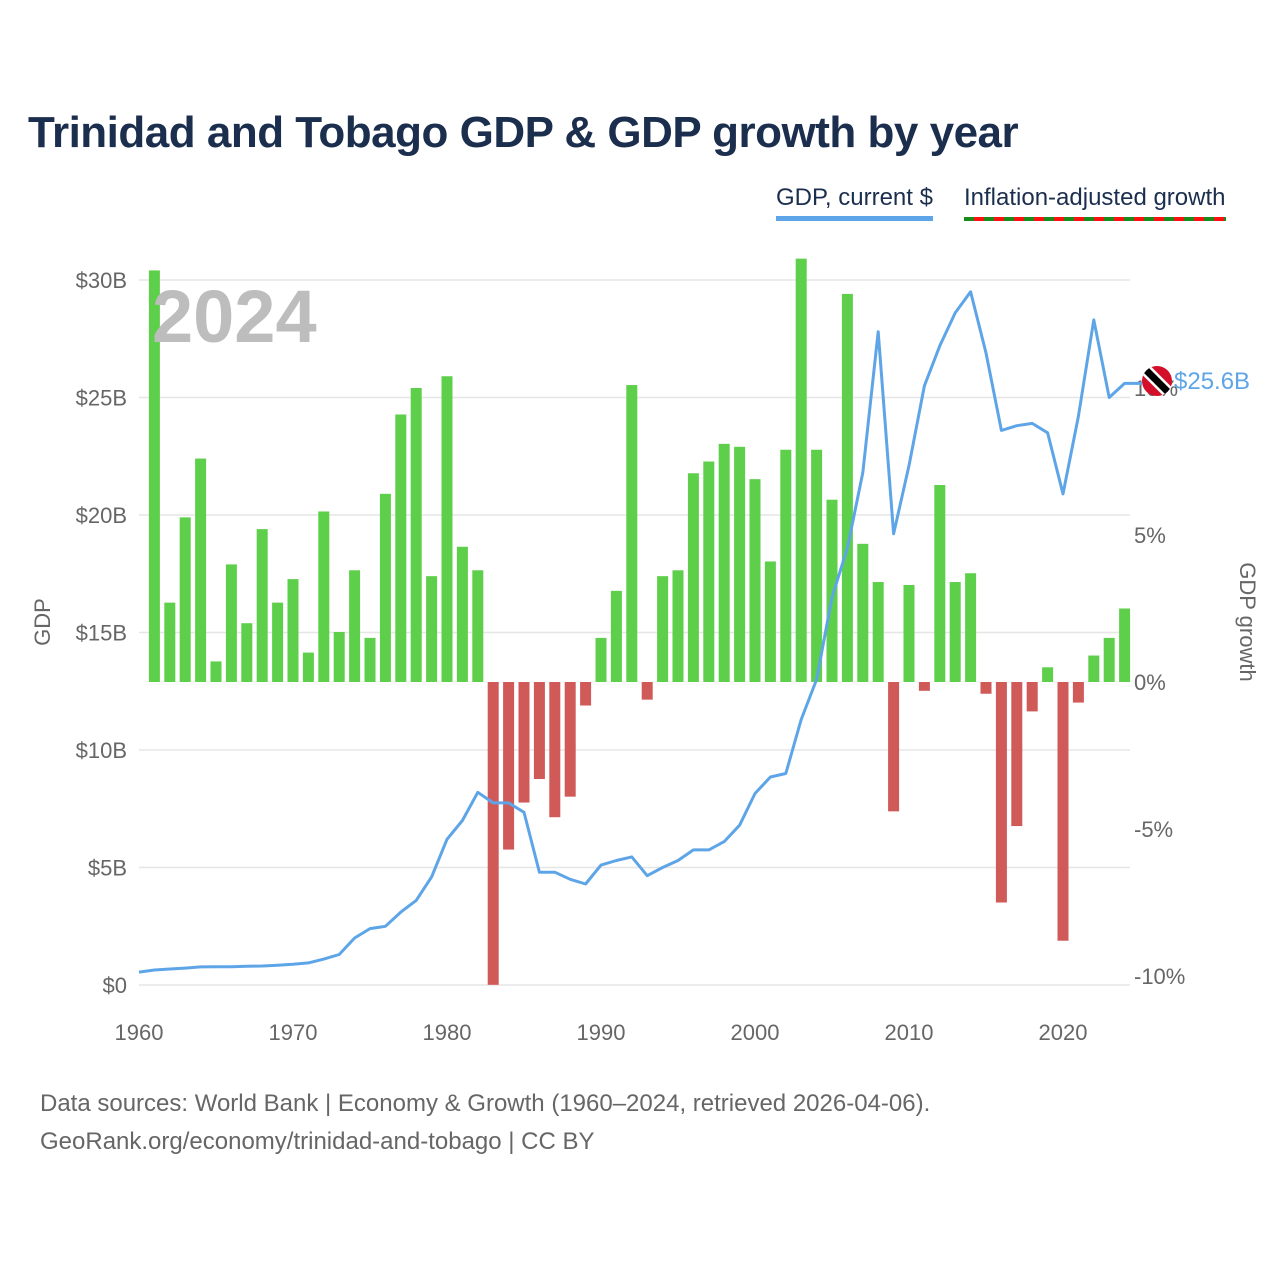 This screenshot has width=1280, height=1280. What do you see at coordinates (1095, 197) in the screenshot?
I see `legend-growth-label: Inflation-adjusted growth` at bounding box center [1095, 197].